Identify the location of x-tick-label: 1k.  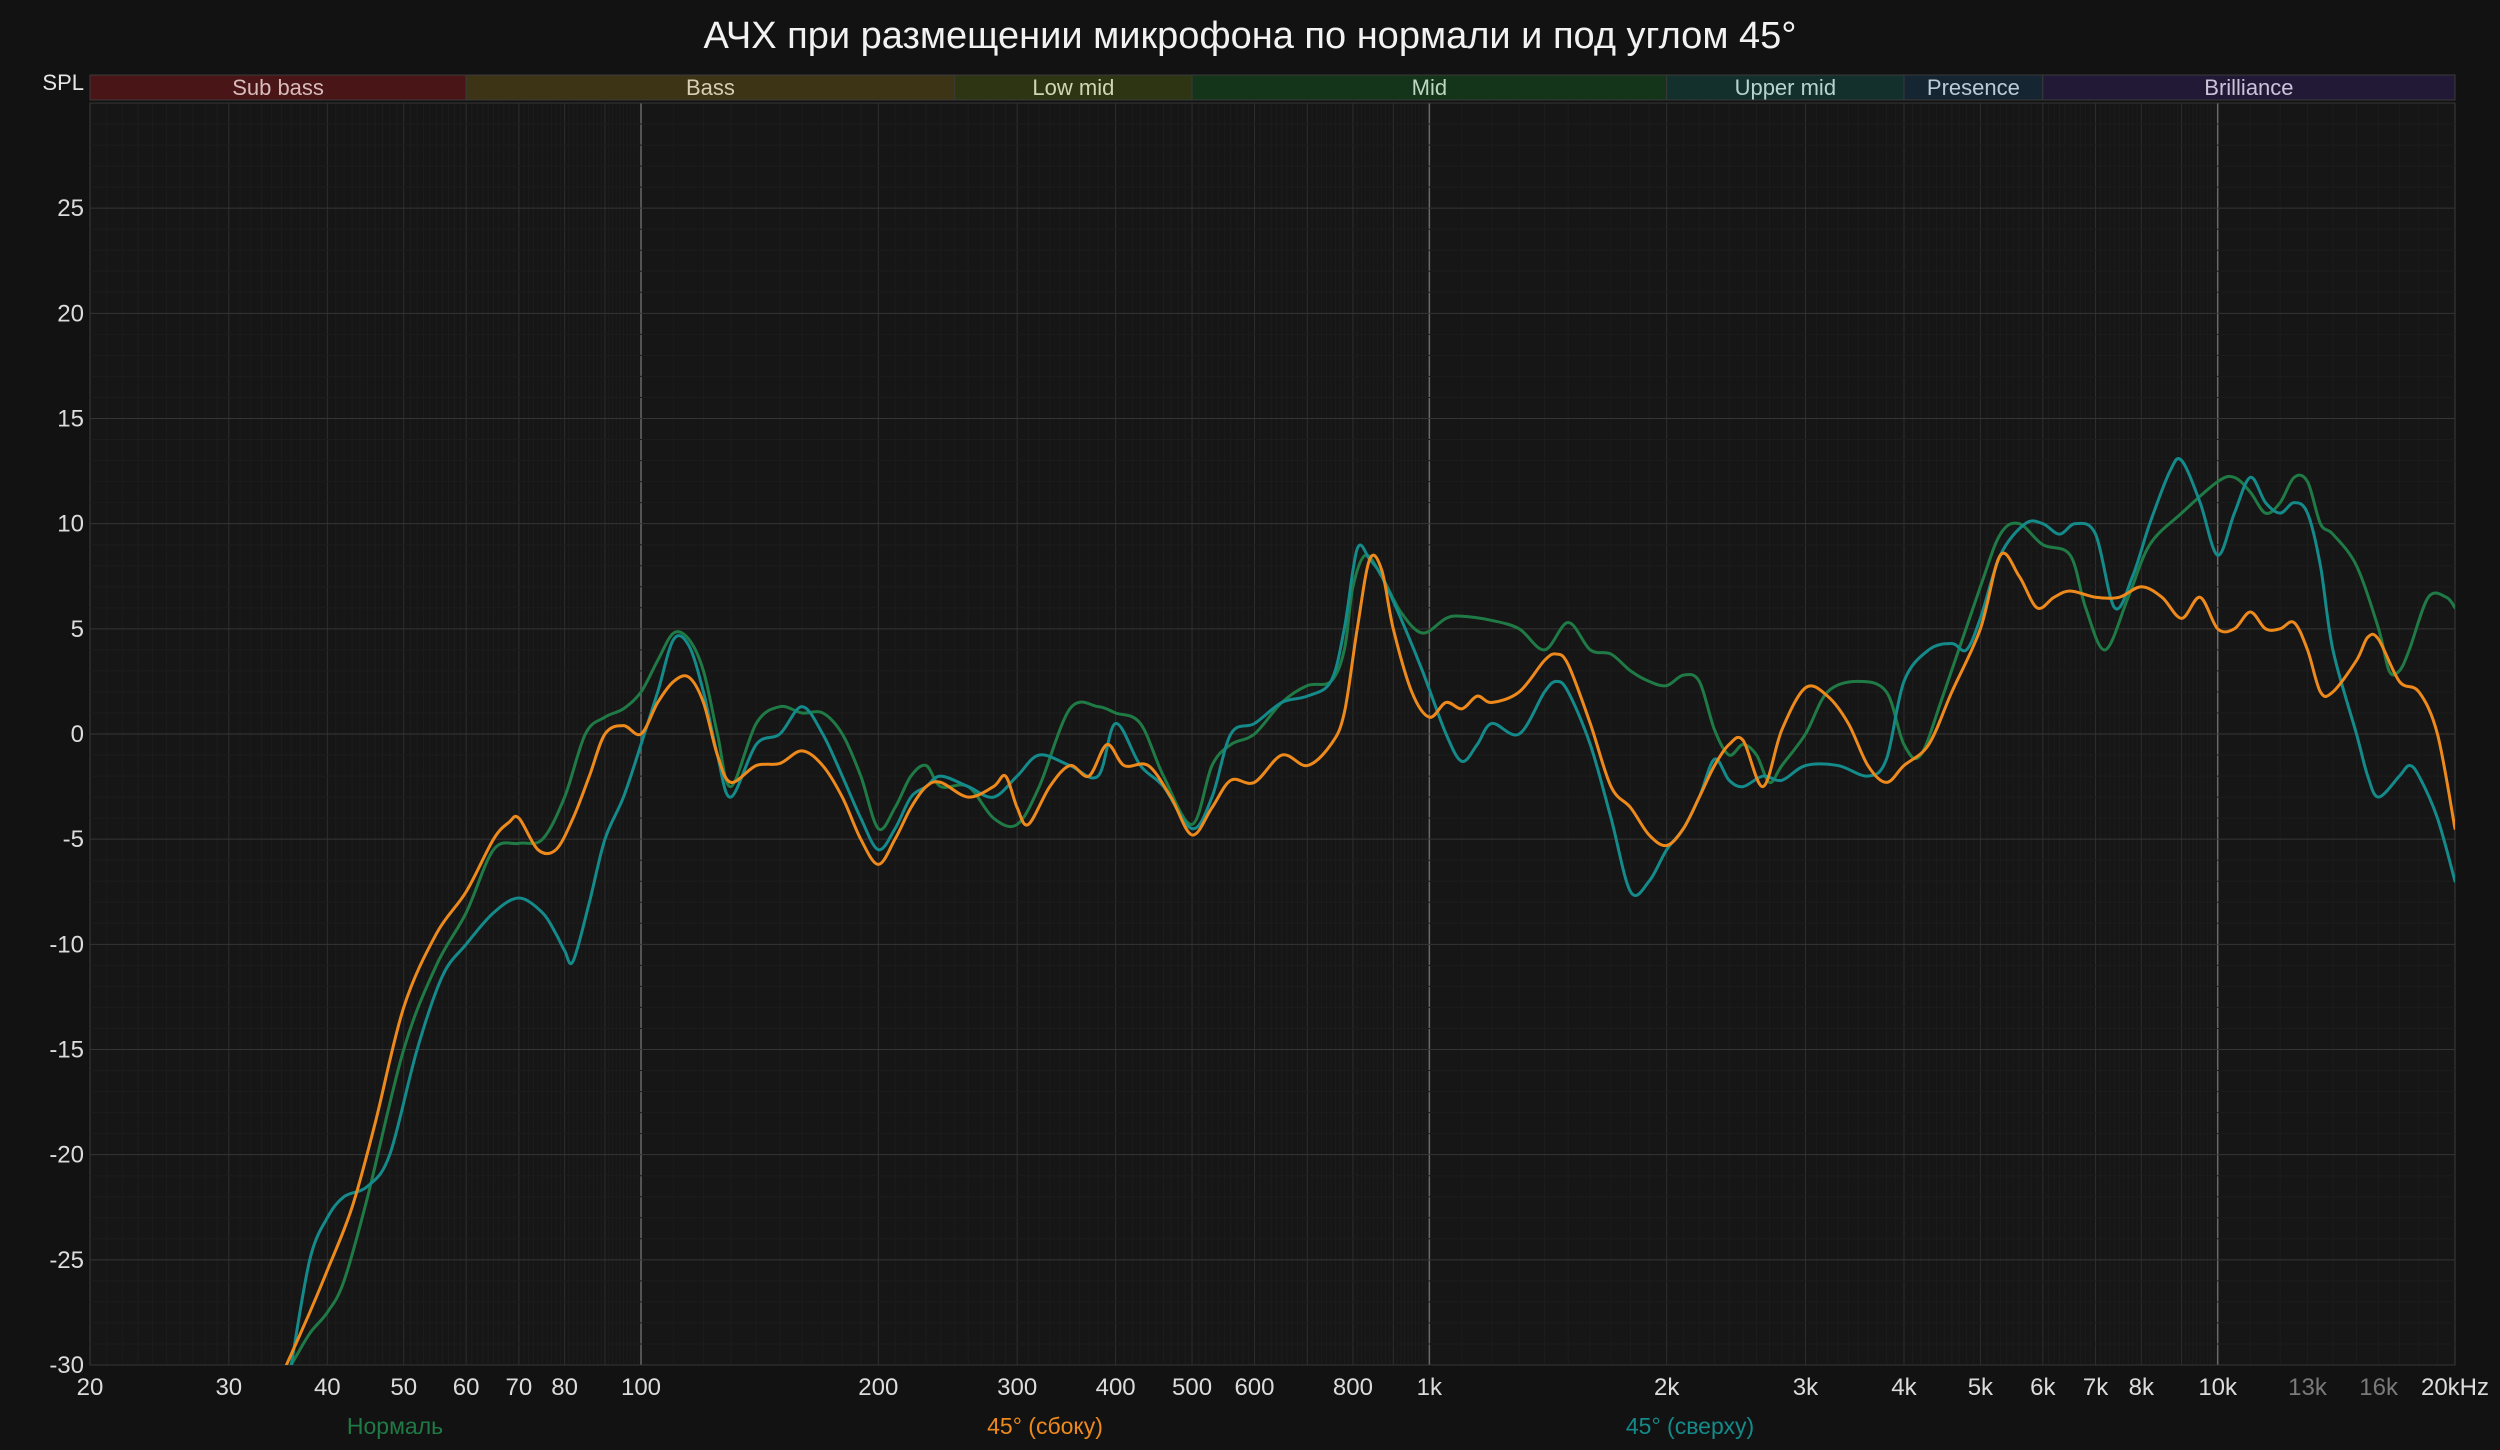
(1430, 1387).